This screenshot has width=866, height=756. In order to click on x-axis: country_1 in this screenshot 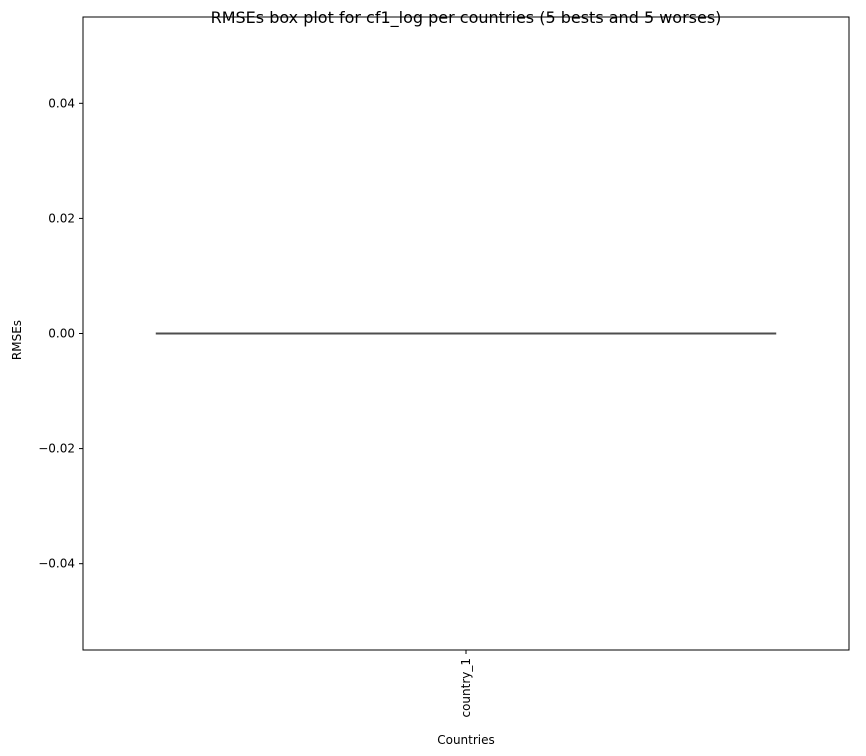, I will do `click(466, 684)`.